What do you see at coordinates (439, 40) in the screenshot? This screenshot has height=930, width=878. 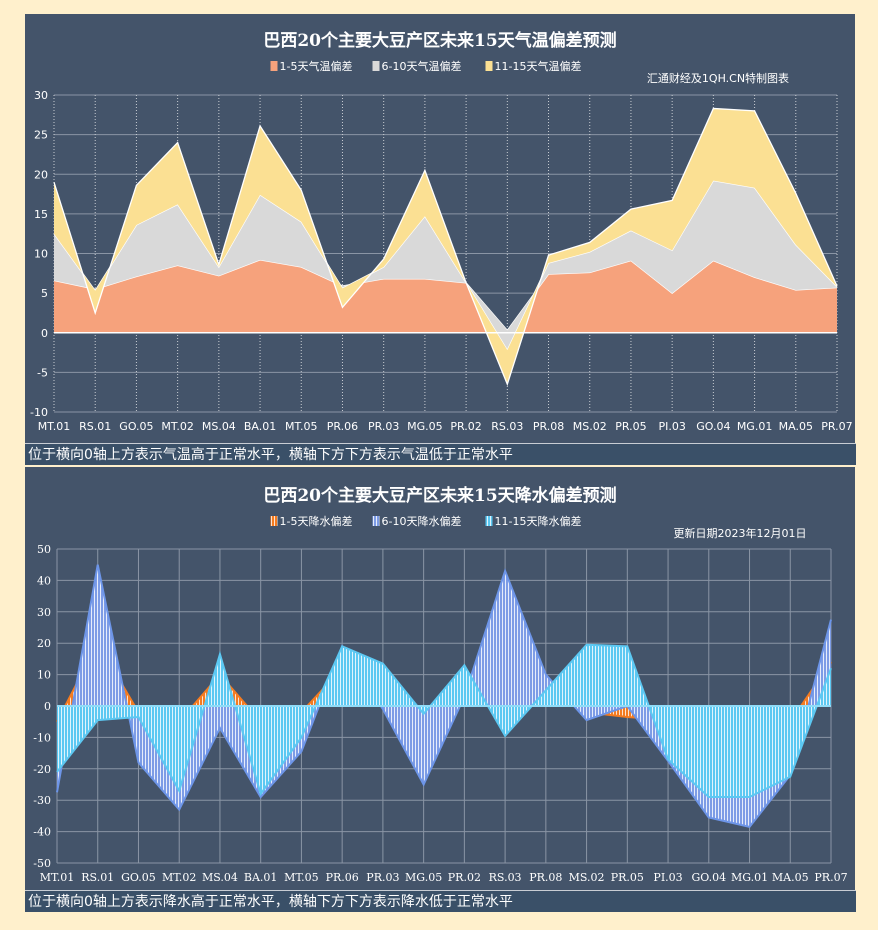 I see `chart-title: 巴西20个主要大豆产区未来15天气温偏差预测` at bounding box center [439, 40].